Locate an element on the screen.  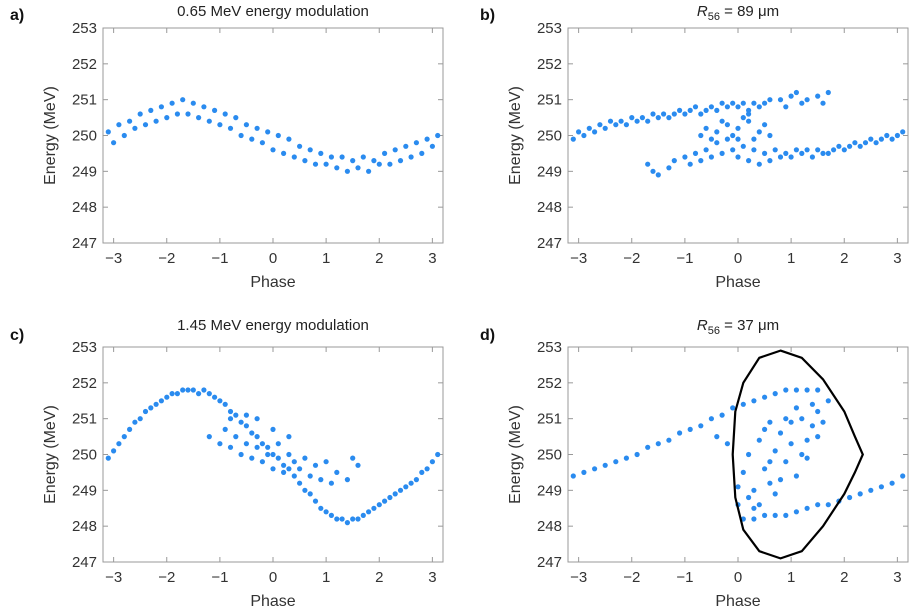
x-tick-label-b: 0 is located at coordinates (738, 258).